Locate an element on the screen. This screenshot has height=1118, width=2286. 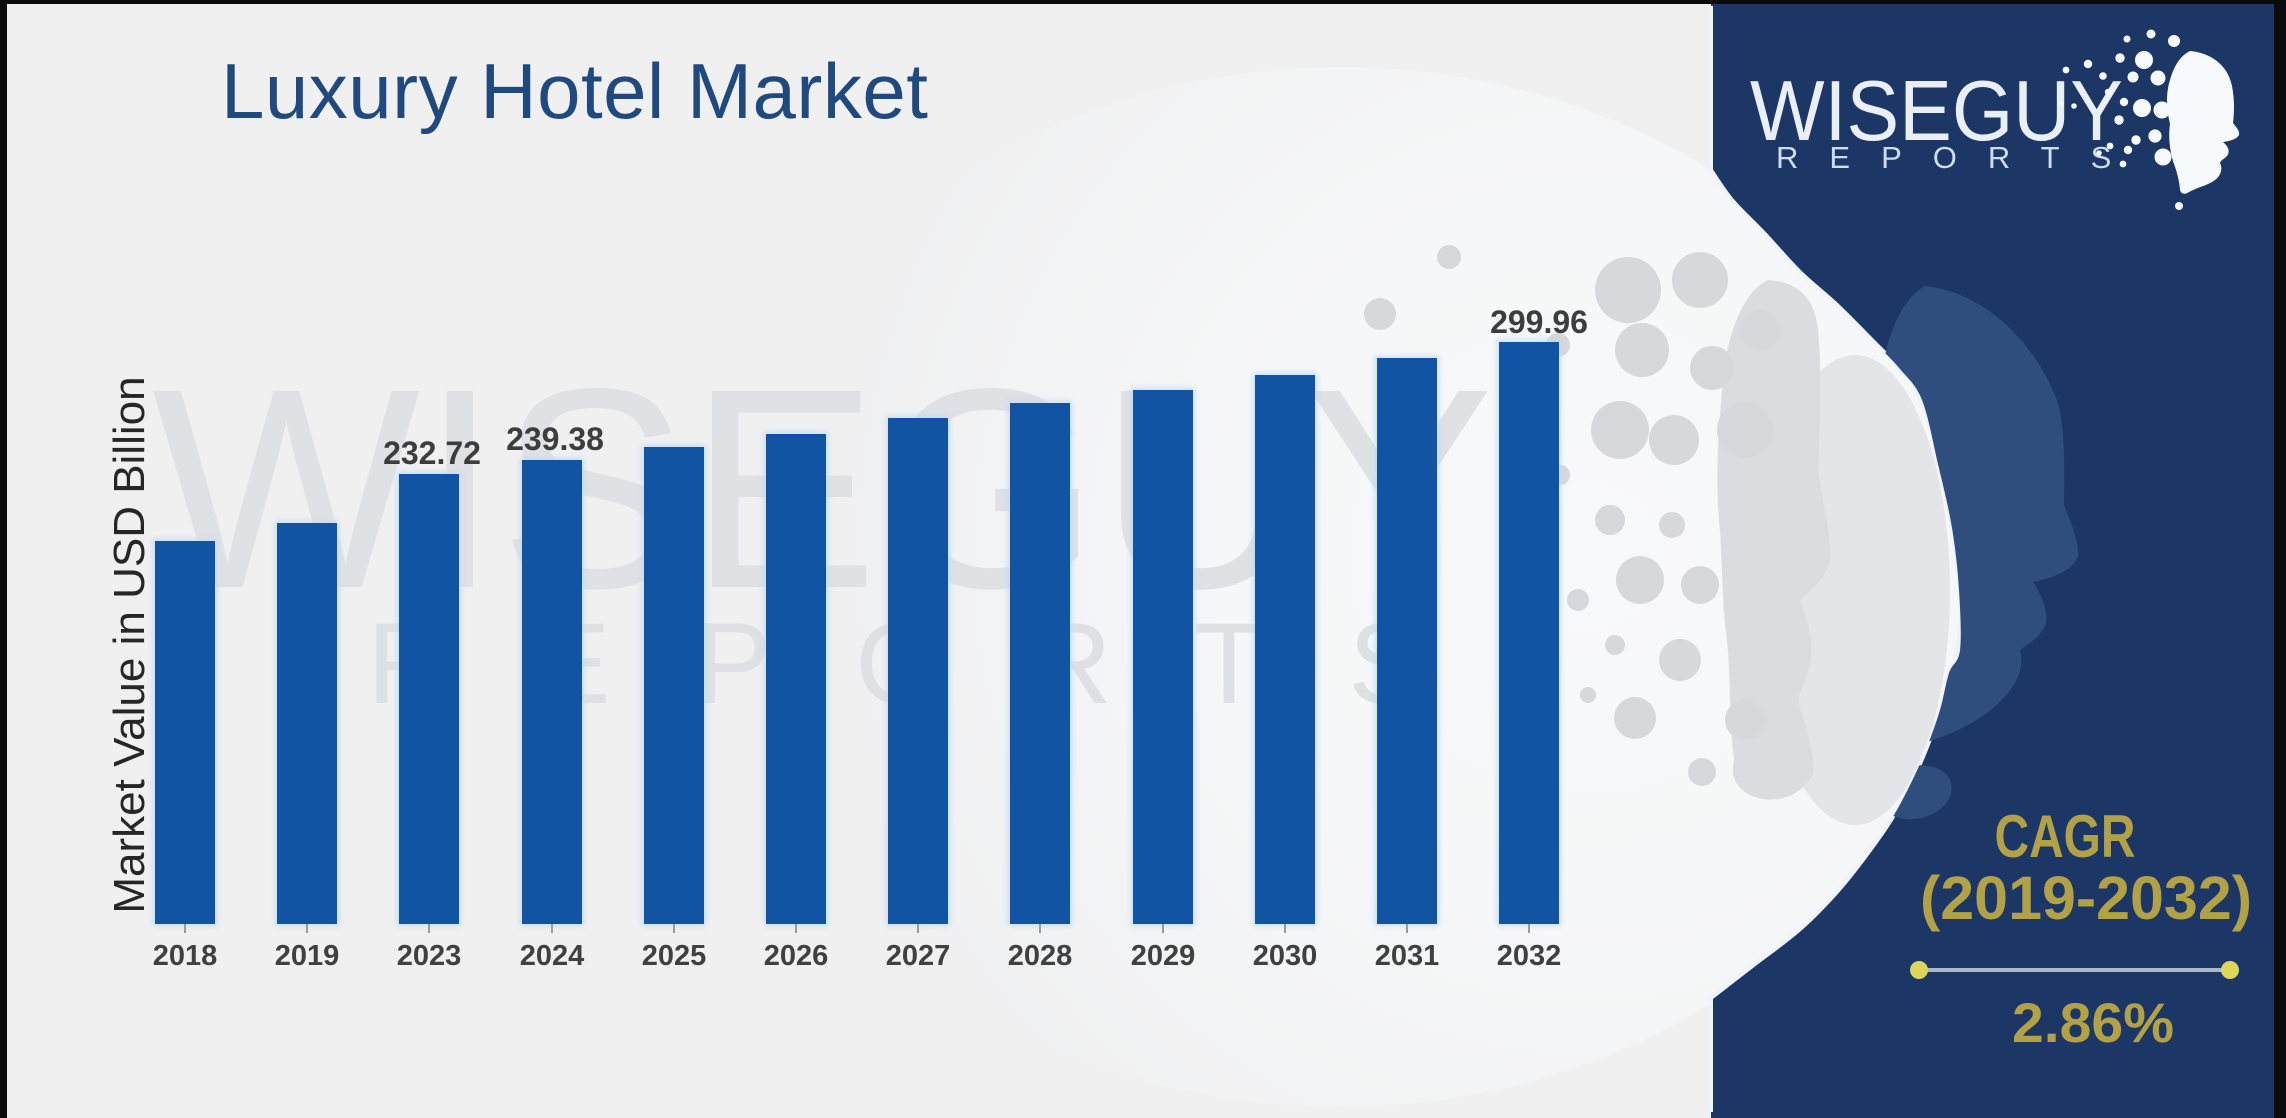
svg-text: (2019-2032) is located at coordinates (2086, 898).